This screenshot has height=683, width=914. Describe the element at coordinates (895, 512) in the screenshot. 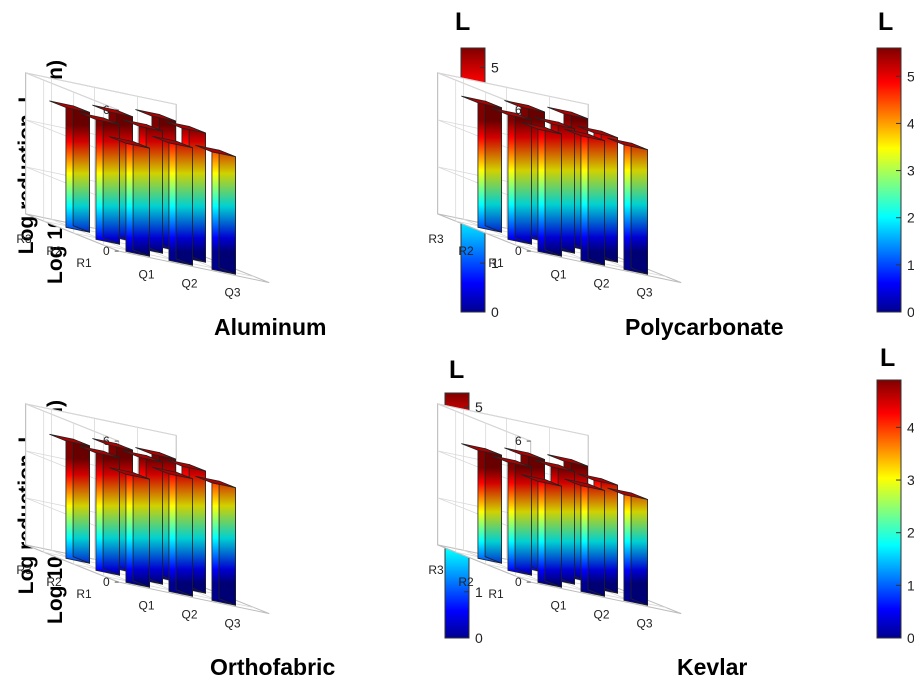

I see `colorbar-kevlar: 0 1 2 3 4` at that location.